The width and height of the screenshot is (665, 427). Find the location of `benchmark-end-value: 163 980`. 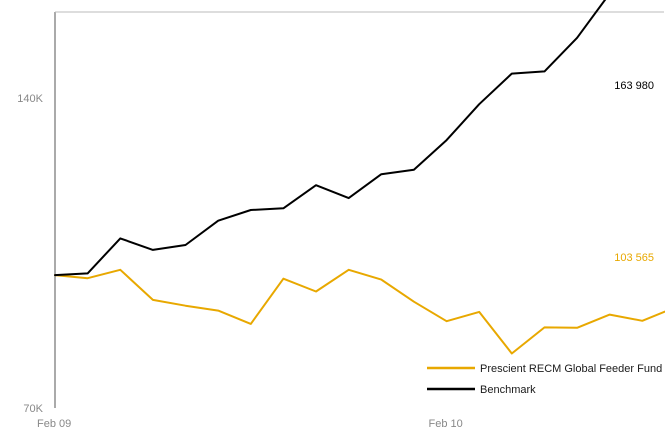

benchmark-end-value: 163 980 is located at coordinates (634, 86).